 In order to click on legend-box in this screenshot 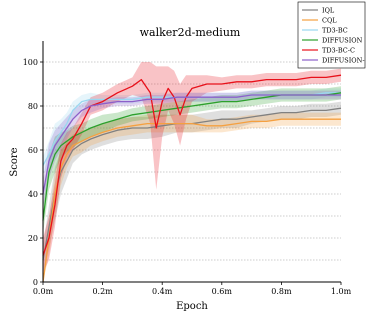, I will do `click(331, 35)`.